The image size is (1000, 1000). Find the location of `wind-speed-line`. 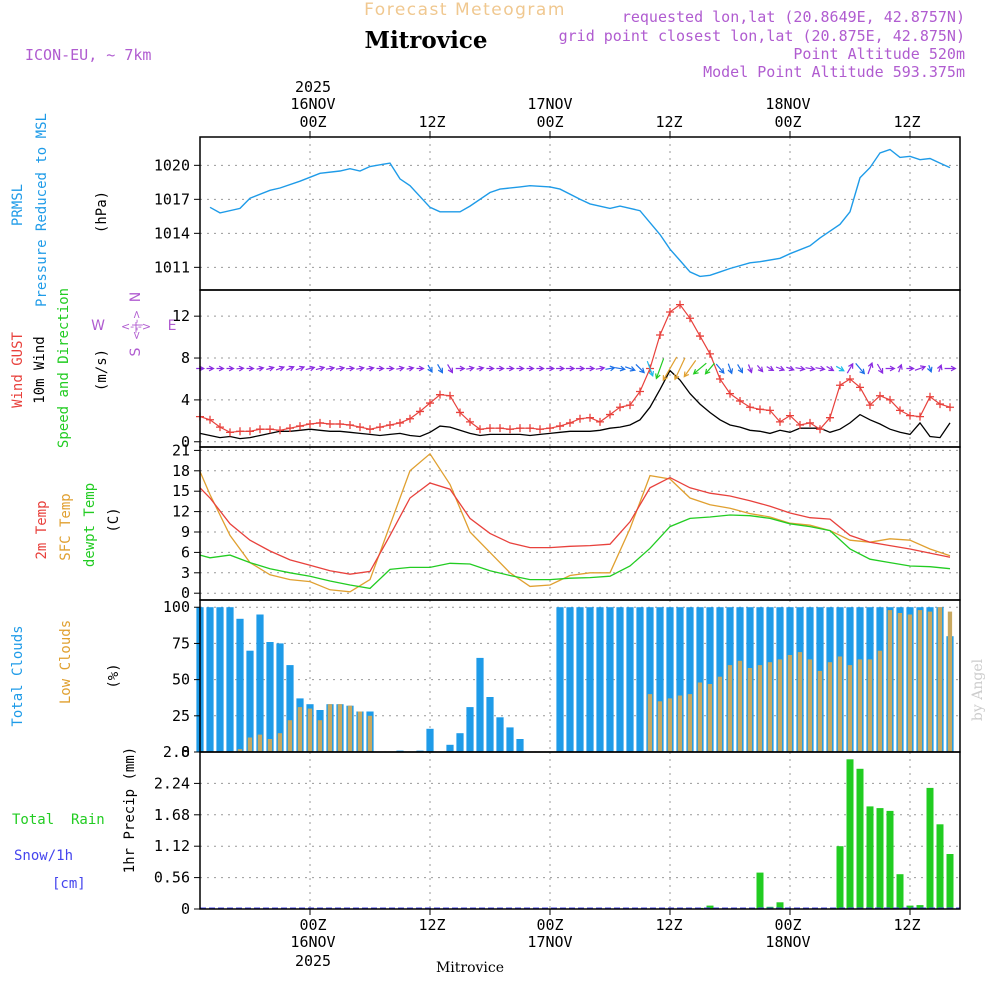

wind-speed-line is located at coordinates (575, 404).